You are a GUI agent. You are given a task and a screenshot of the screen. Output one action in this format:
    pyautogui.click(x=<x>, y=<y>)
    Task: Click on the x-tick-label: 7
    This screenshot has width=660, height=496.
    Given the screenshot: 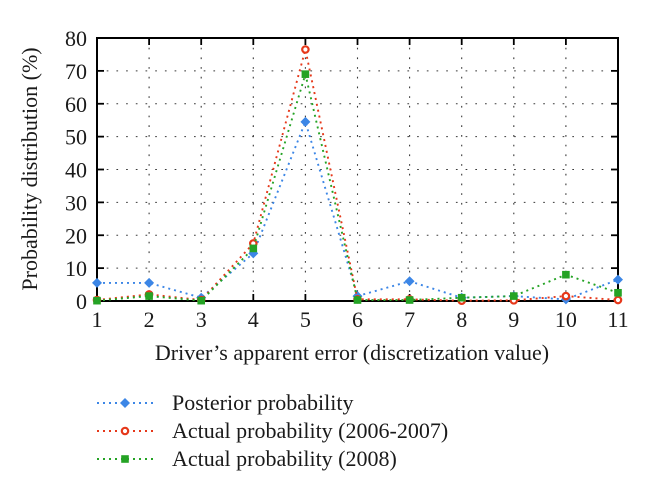 What is the action you would take?
    pyautogui.click(x=409, y=319)
    